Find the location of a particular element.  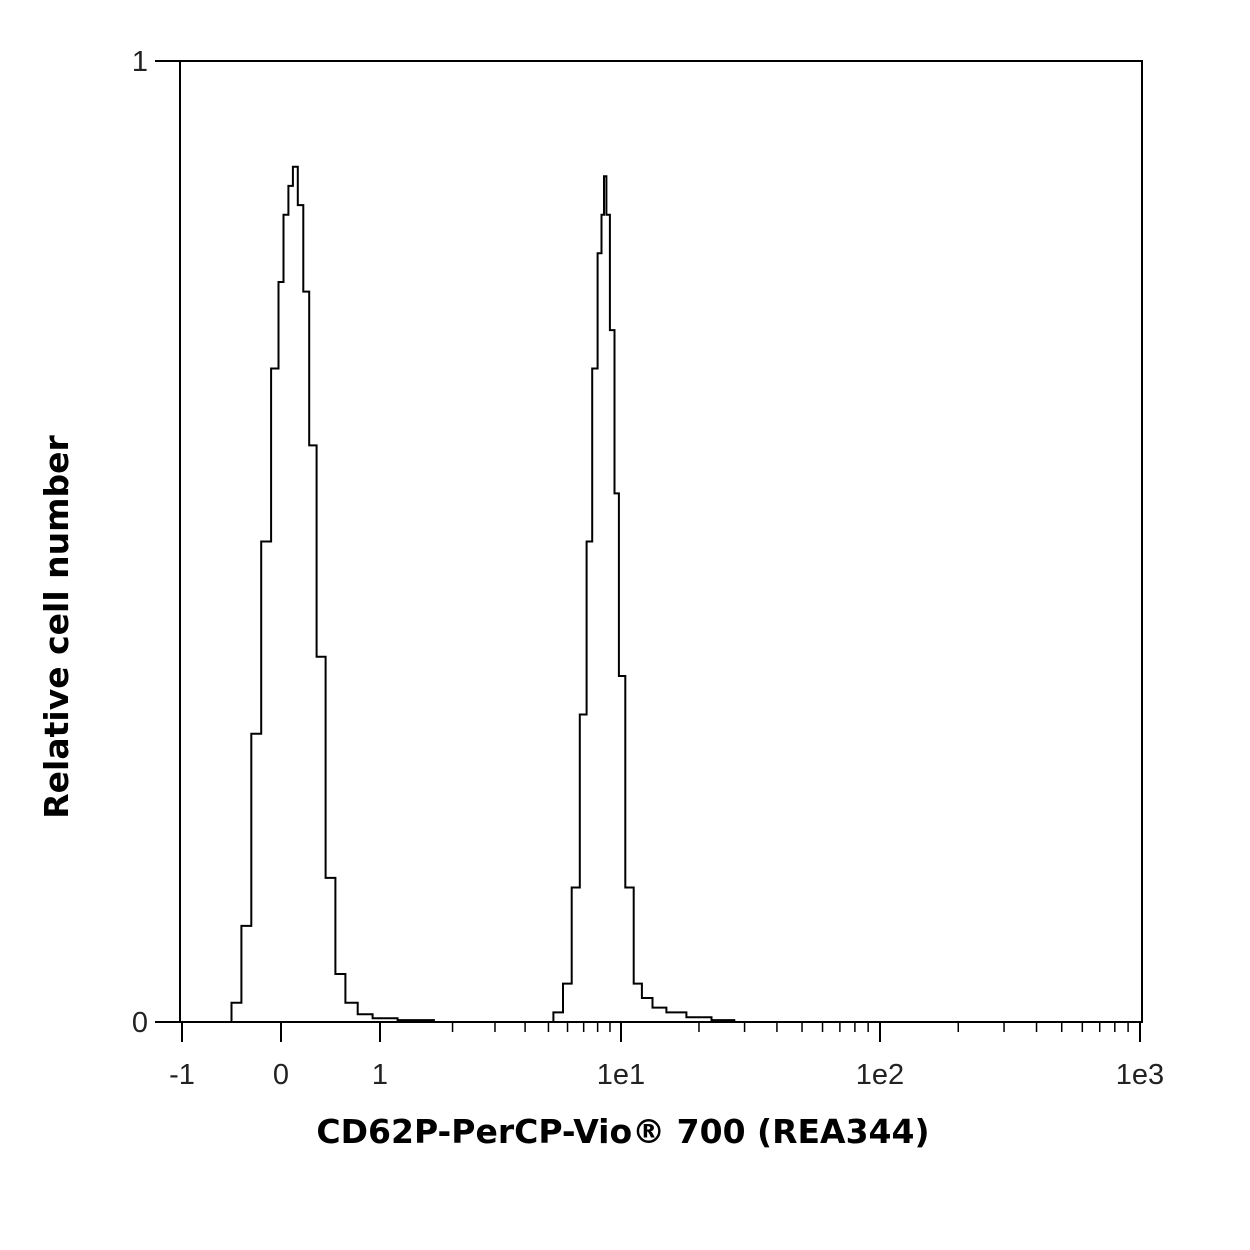

y-axis-title: Relative cell number is located at coordinates (56, 627).